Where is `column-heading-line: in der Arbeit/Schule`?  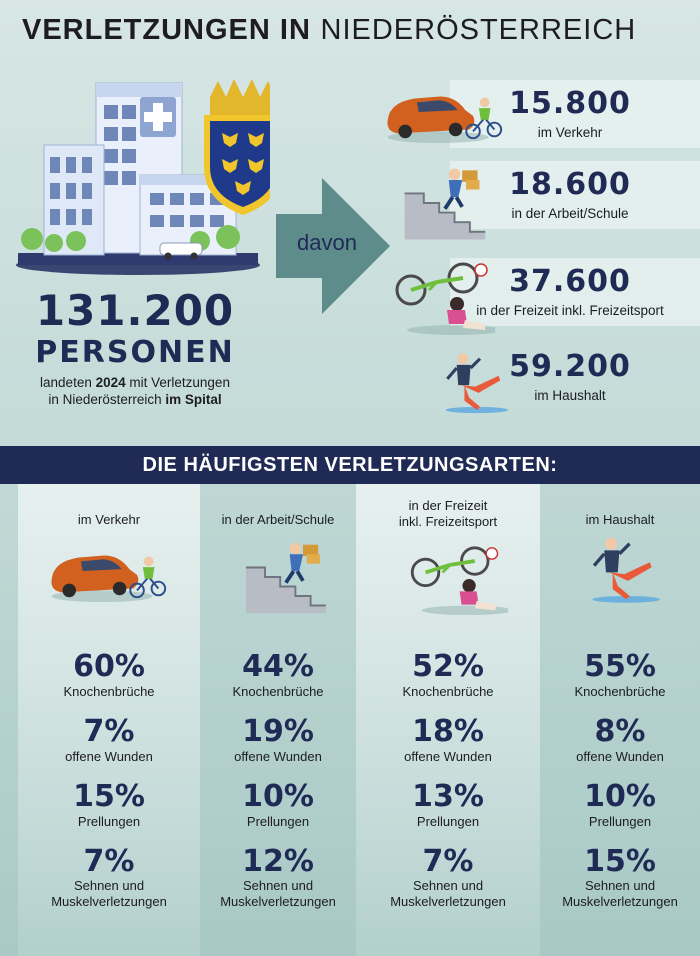 column-heading-line: in der Arbeit/Schule is located at coordinates (278, 519).